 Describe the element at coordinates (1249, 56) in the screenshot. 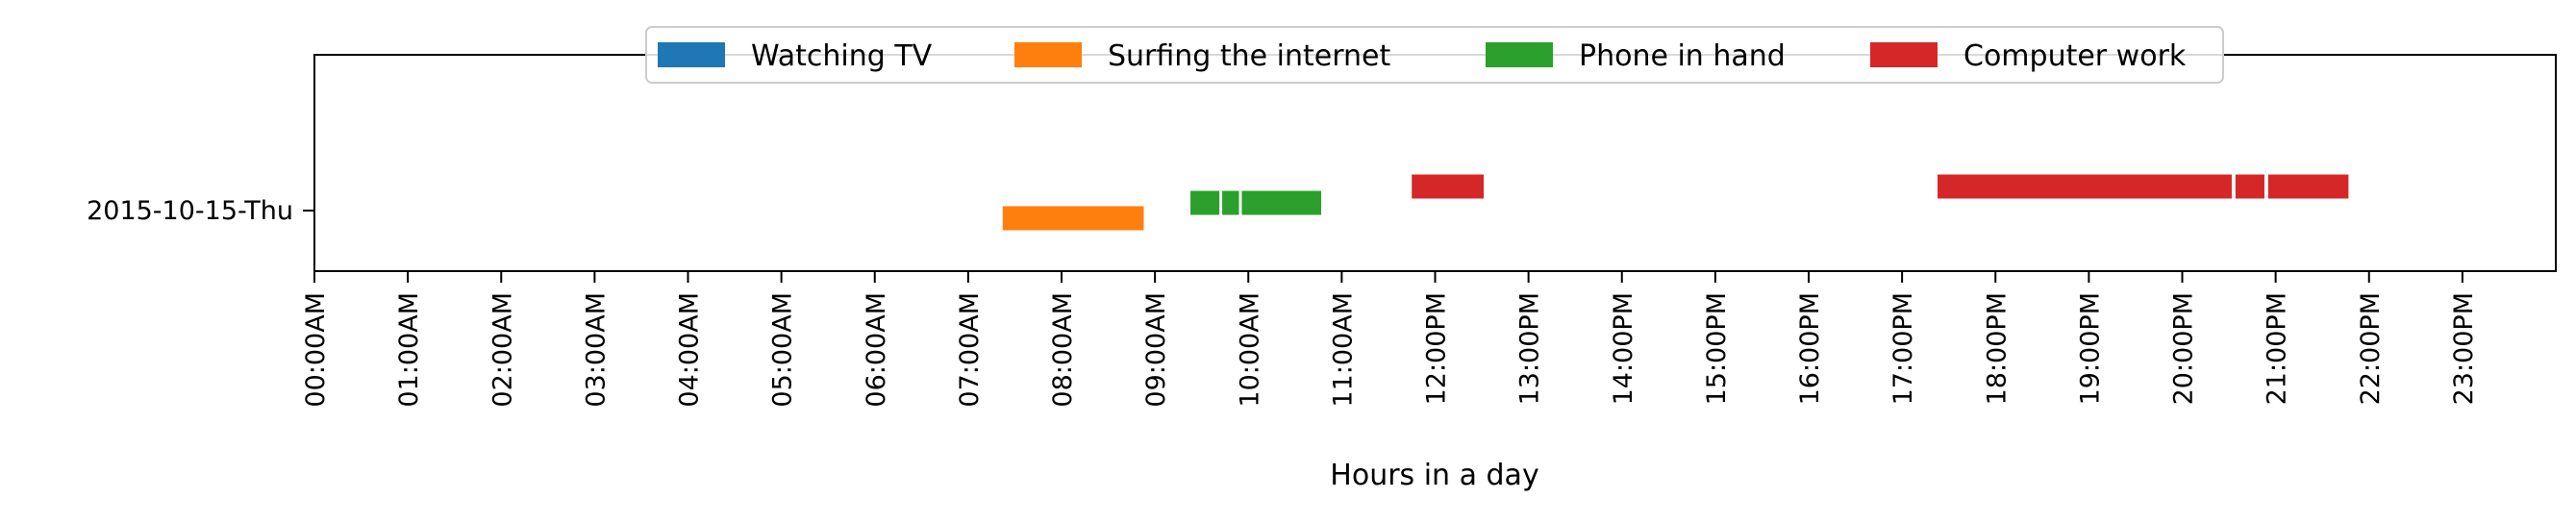

I see `legend-label: Surfing the internet` at that location.